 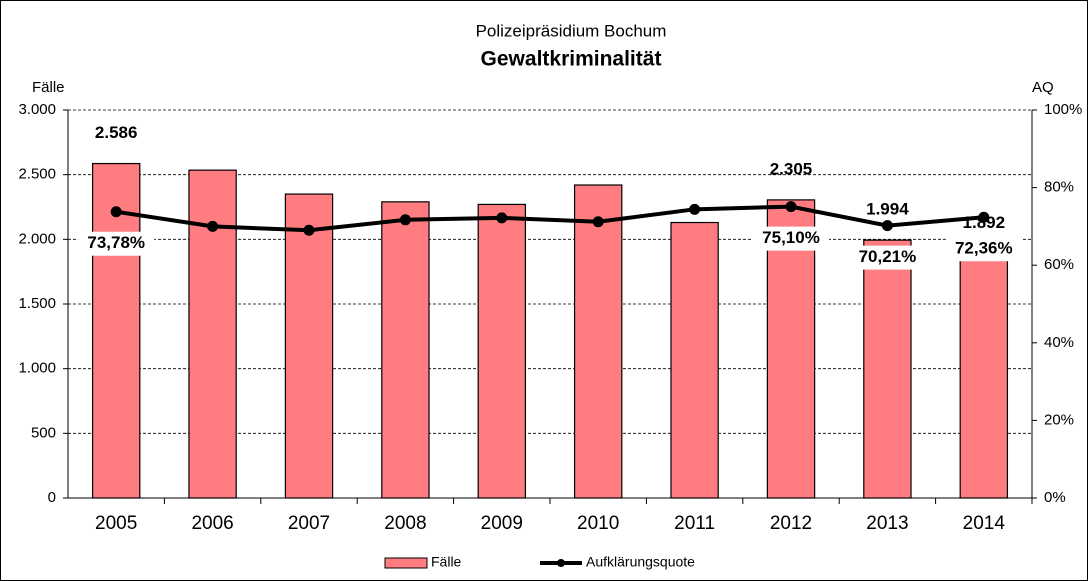 I want to click on legend-label: Fälle, so click(x=446, y=562).